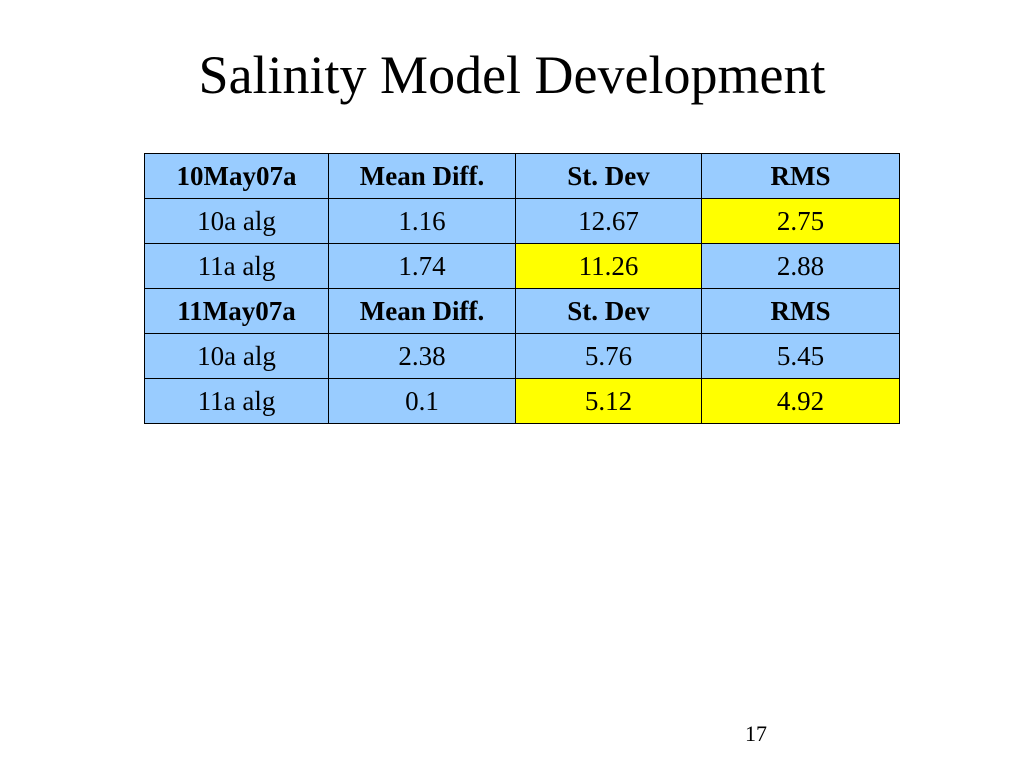 This screenshot has height=768, width=1024. What do you see at coordinates (512, 75) in the screenshot?
I see `slide-title: Salinity Model Development` at bounding box center [512, 75].